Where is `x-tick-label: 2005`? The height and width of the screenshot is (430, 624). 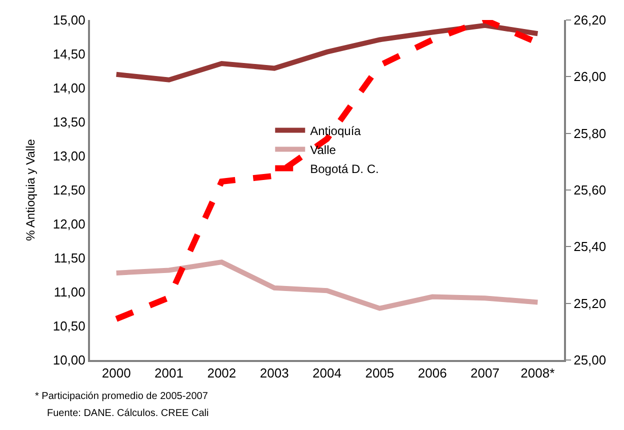 x-tick-label: 2005 is located at coordinates (379, 373).